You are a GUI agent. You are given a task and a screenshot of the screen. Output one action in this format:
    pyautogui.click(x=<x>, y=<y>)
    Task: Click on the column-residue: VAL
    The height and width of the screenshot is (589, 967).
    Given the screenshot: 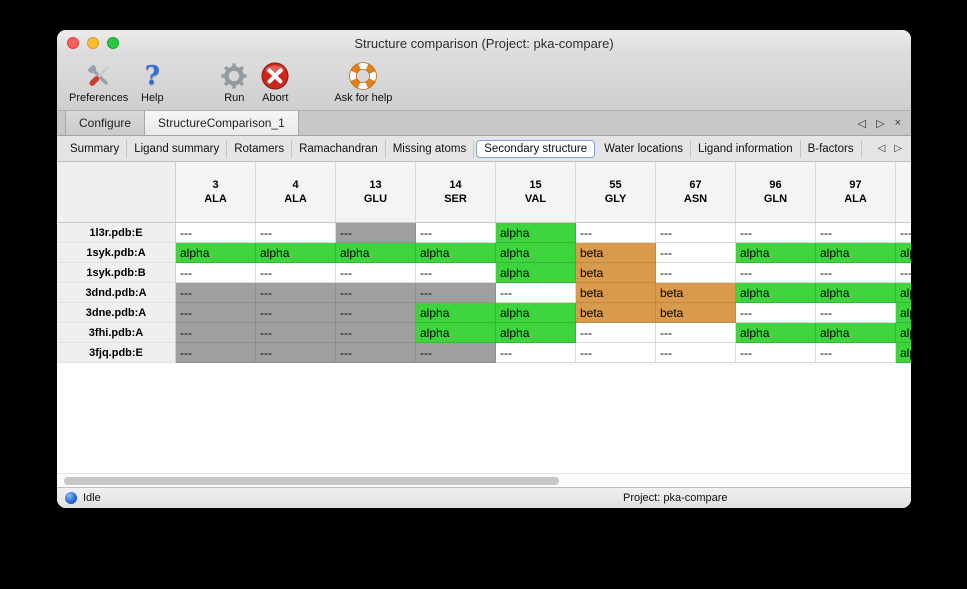 What is the action you would take?
    pyautogui.click(x=535, y=199)
    